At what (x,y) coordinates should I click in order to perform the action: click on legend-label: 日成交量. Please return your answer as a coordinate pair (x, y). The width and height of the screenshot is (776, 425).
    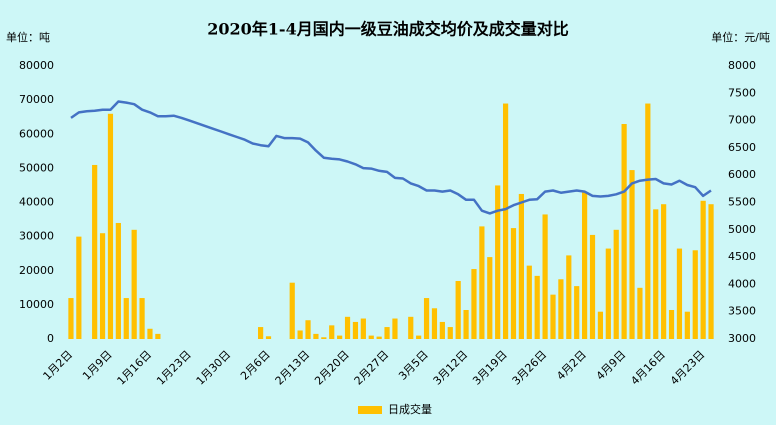
    Looking at the image, I should click on (410, 409).